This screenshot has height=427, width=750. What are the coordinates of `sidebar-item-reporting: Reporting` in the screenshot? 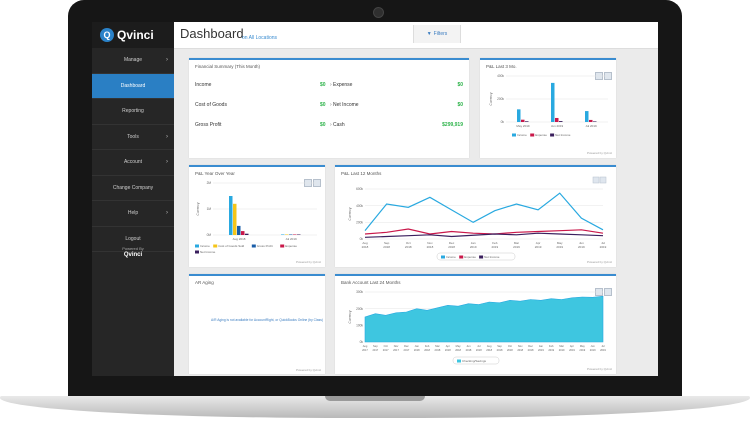 It's located at (133, 112).